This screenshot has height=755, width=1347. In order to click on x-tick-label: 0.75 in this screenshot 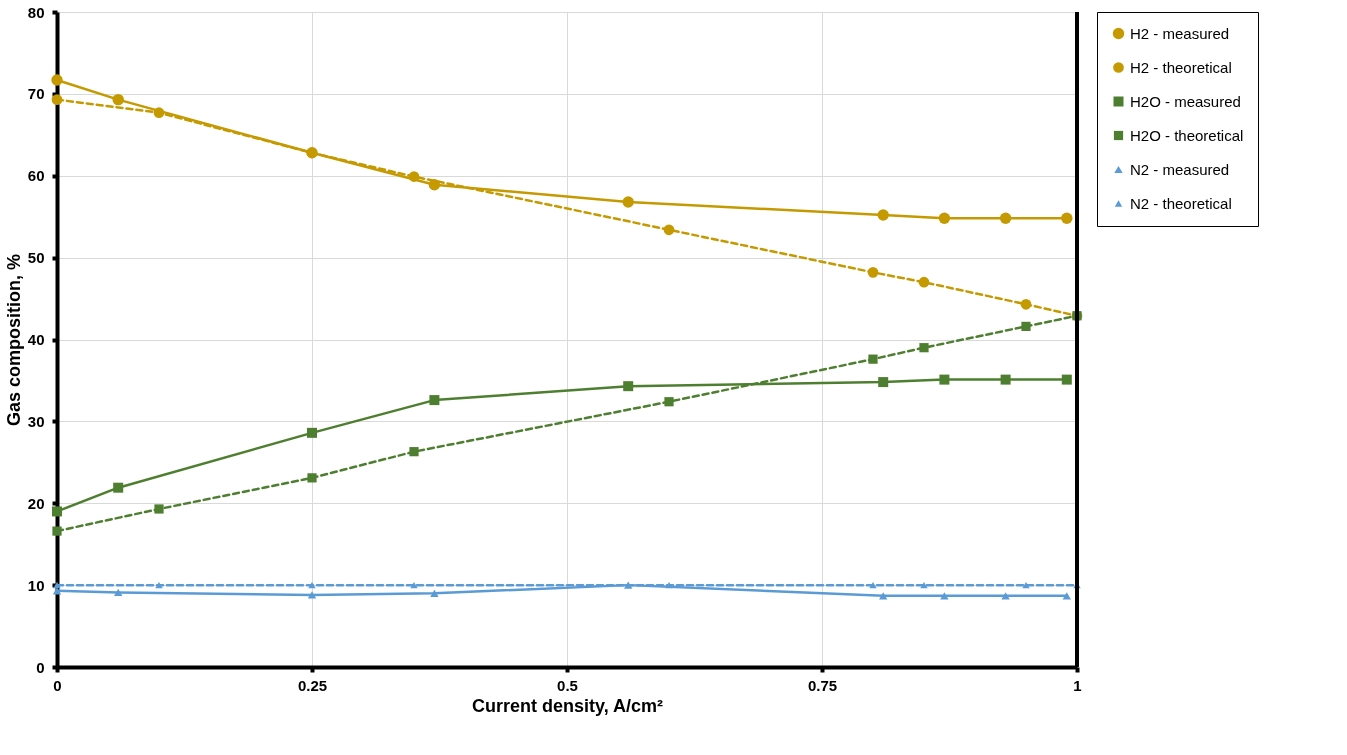, I will do `click(822, 685)`.